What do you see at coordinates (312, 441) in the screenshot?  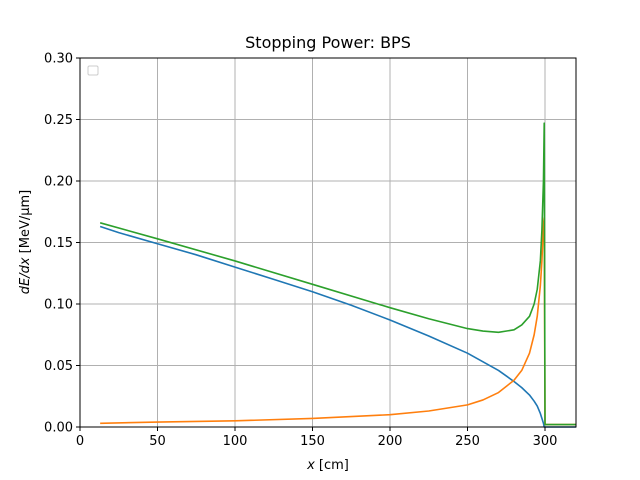 I see `x-tick-label: 150` at bounding box center [312, 441].